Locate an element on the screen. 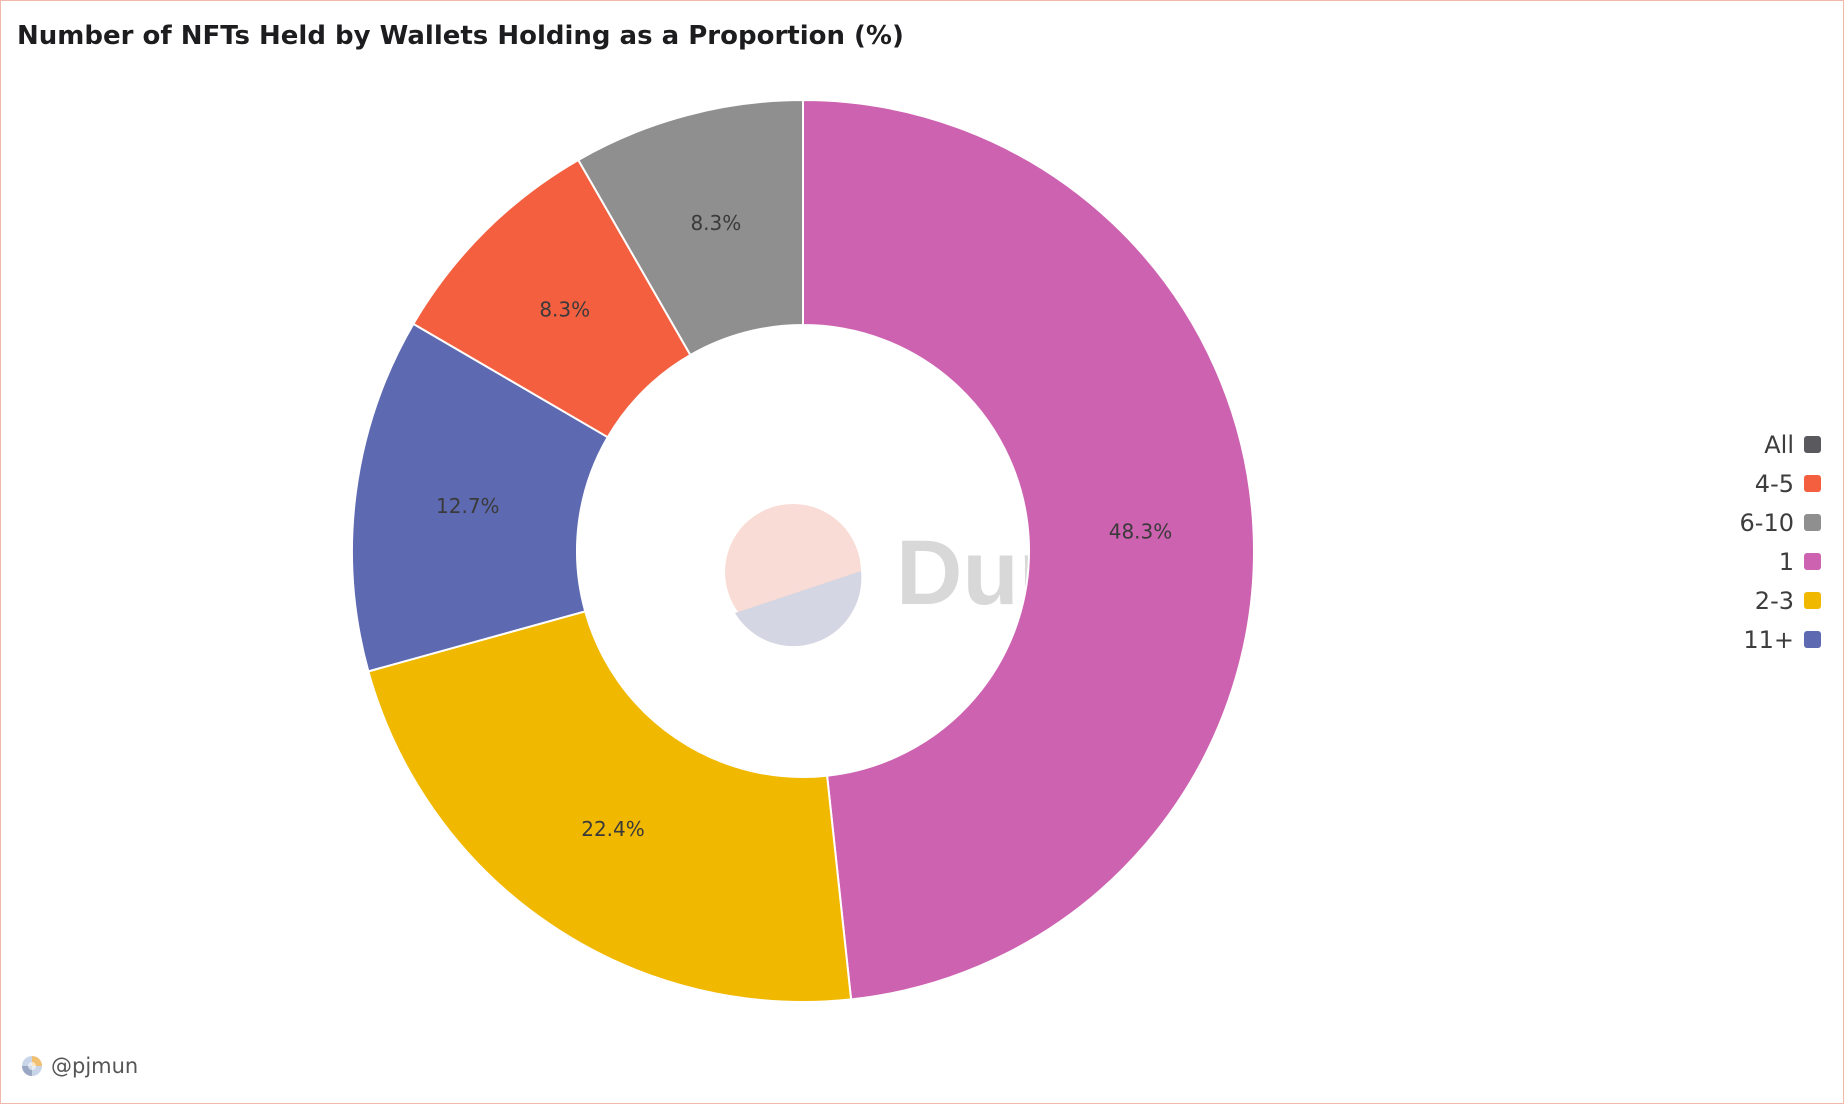  legend-item: 6-10 is located at coordinates (1780, 522).